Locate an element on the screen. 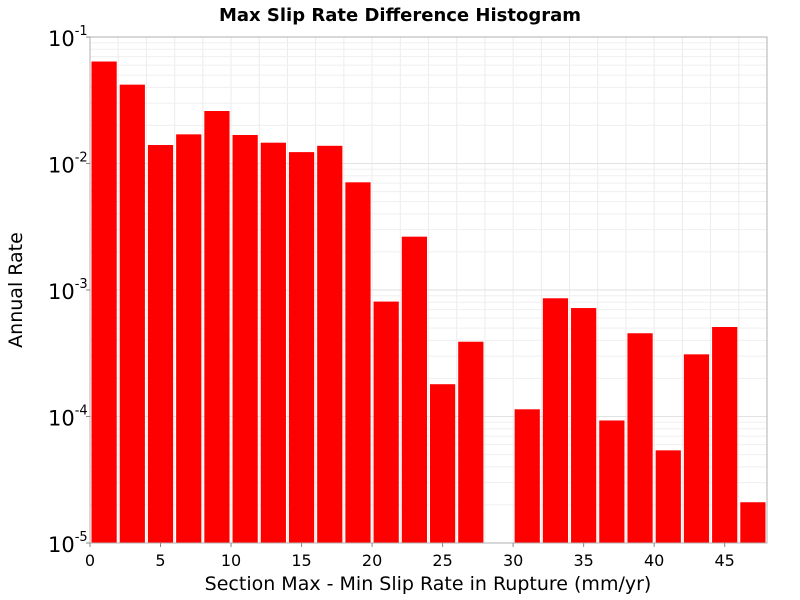 This screenshot has height=600, width=800. y-axis-label: Annual Rate is located at coordinates (16, 290).